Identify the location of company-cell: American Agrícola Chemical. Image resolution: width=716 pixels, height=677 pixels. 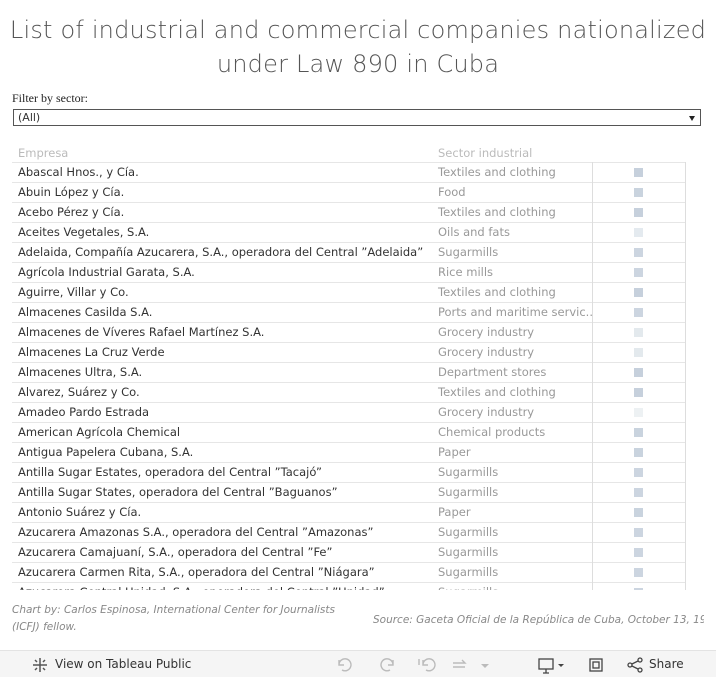
(99, 432).